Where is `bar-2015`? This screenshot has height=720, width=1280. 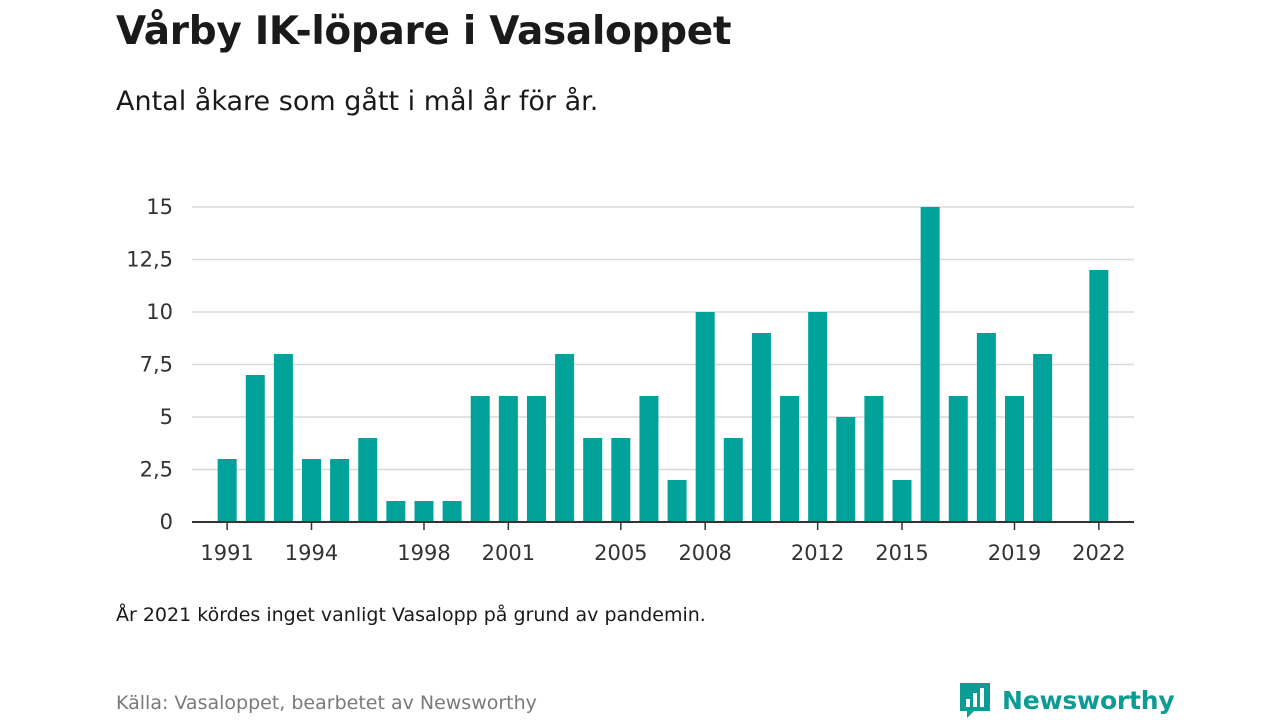
bar-2015 is located at coordinates (902, 501).